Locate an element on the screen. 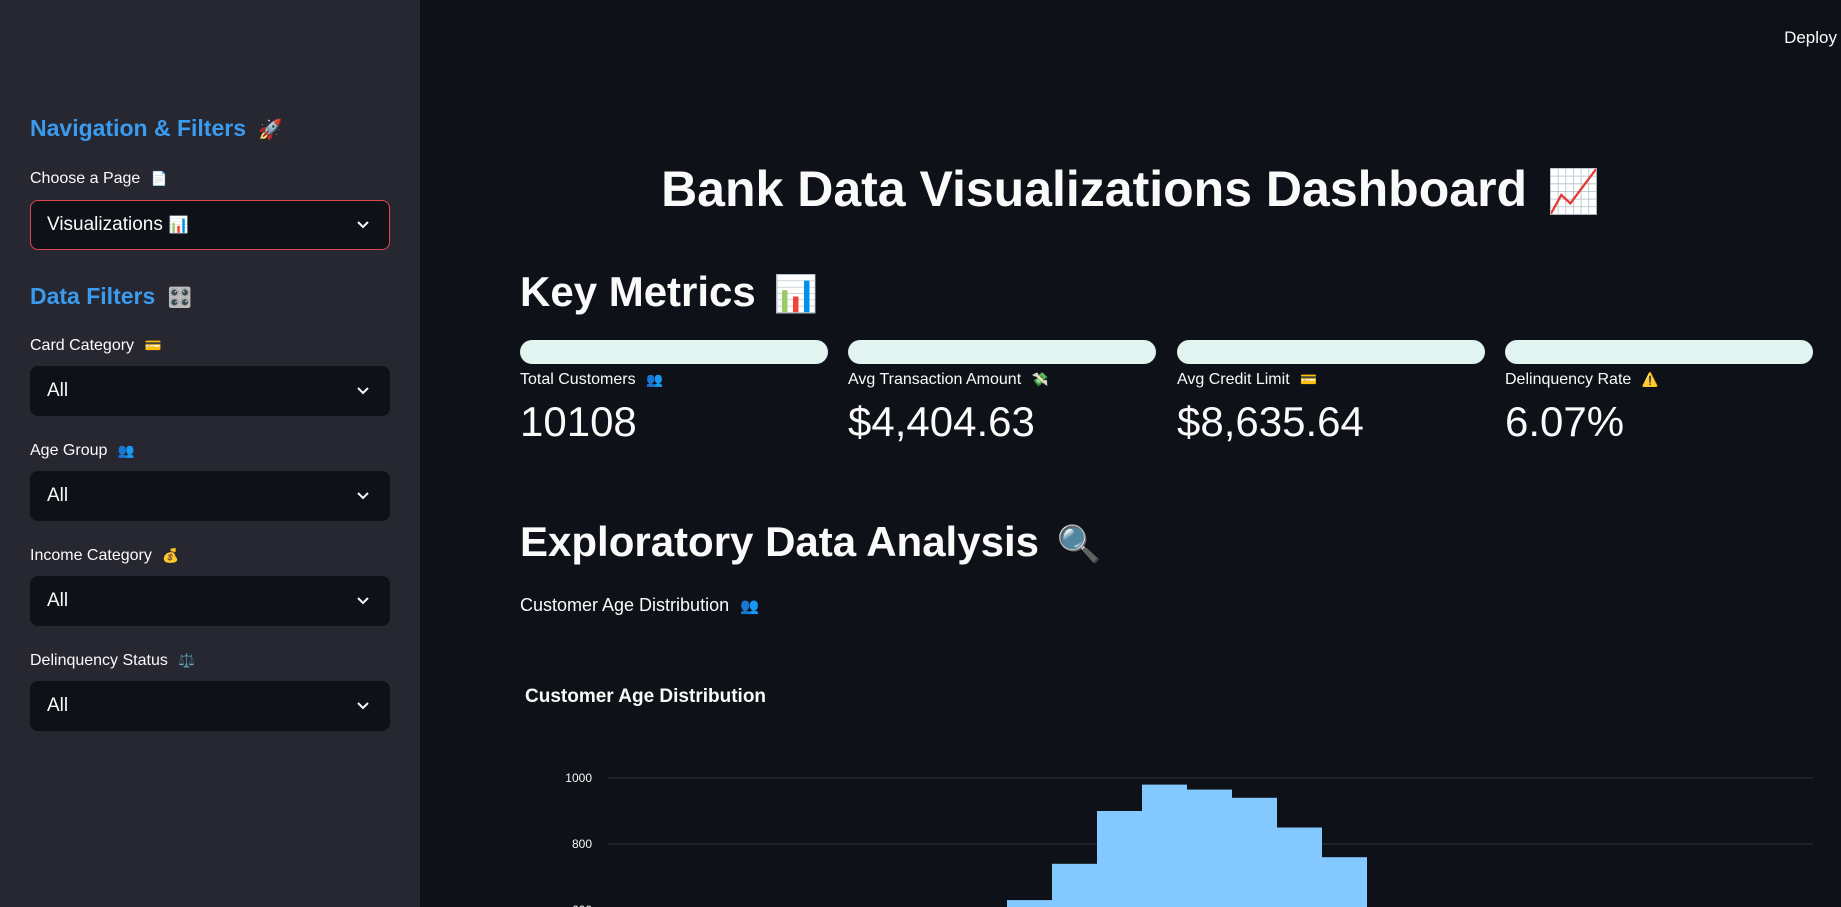  control-knobs-icon: 🎛️ is located at coordinates (179, 298).